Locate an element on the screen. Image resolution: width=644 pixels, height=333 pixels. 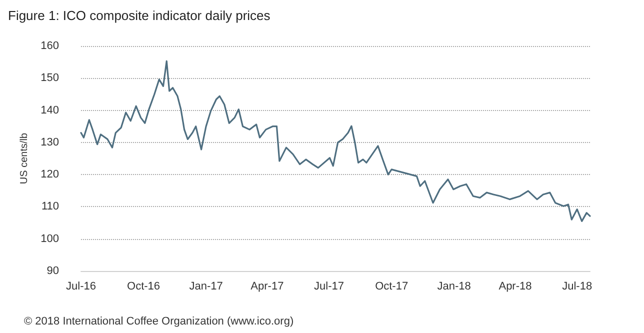
x-tick-label: Jul-17 is located at coordinates (329, 286).